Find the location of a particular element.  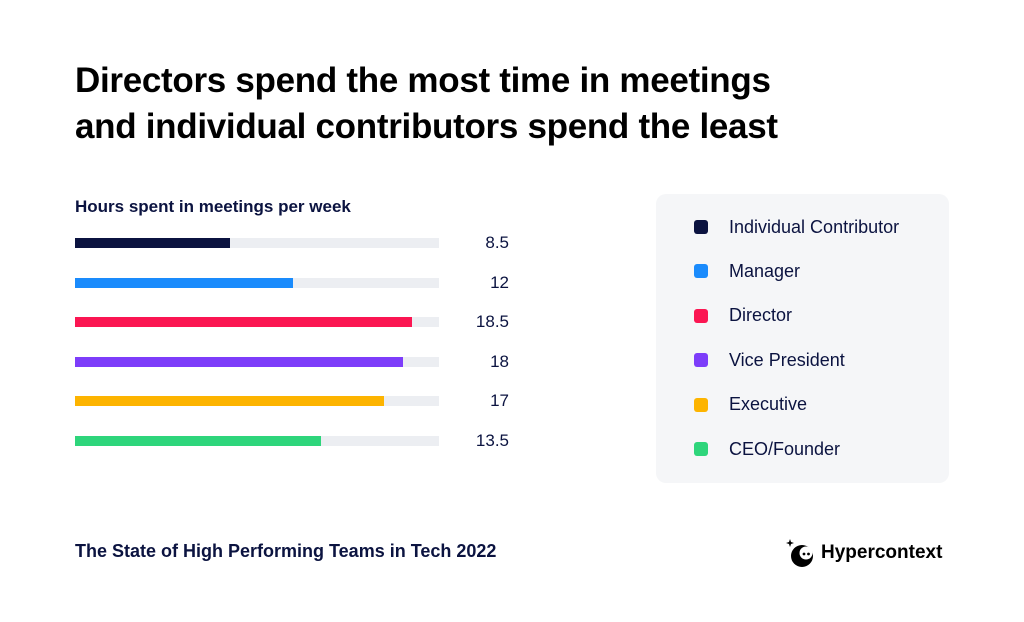

bar-value-label: 18 is located at coordinates (499, 361).